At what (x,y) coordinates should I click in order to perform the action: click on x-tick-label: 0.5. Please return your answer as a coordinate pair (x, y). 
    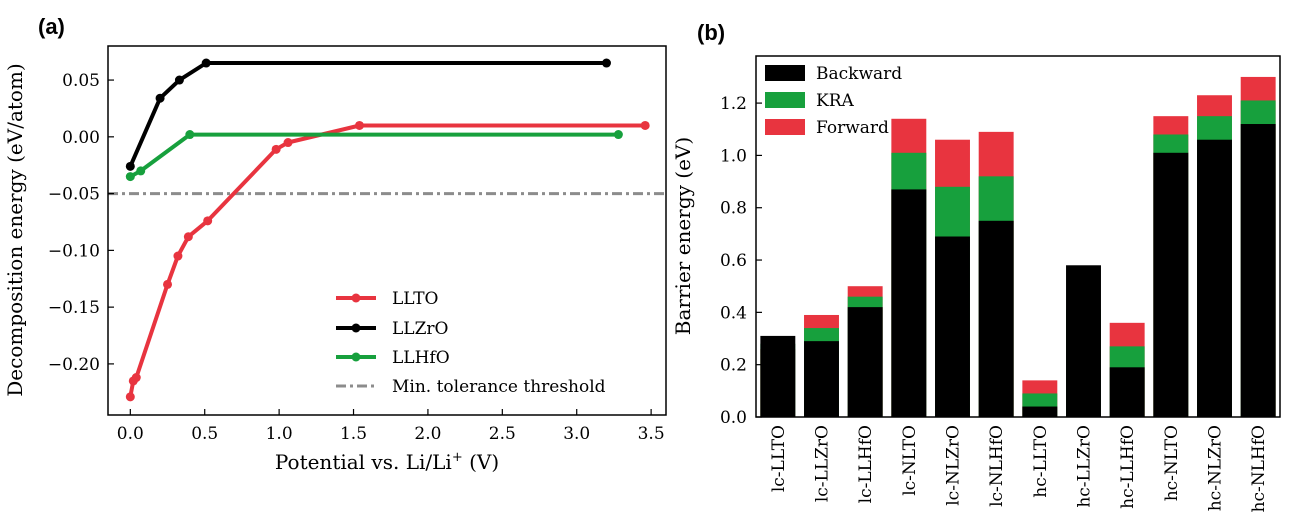
    Looking at the image, I should click on (204, 434).